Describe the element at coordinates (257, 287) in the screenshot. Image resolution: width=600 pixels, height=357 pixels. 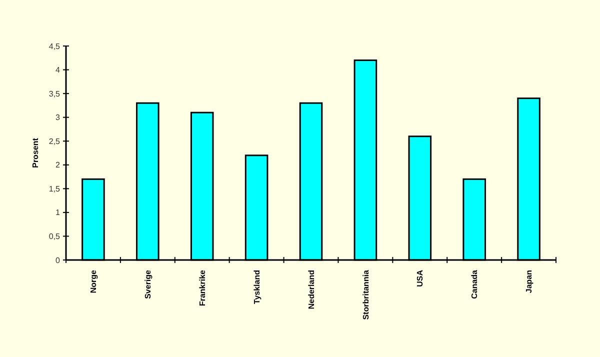
I see `x-tick-label: Tyskland` at that location.